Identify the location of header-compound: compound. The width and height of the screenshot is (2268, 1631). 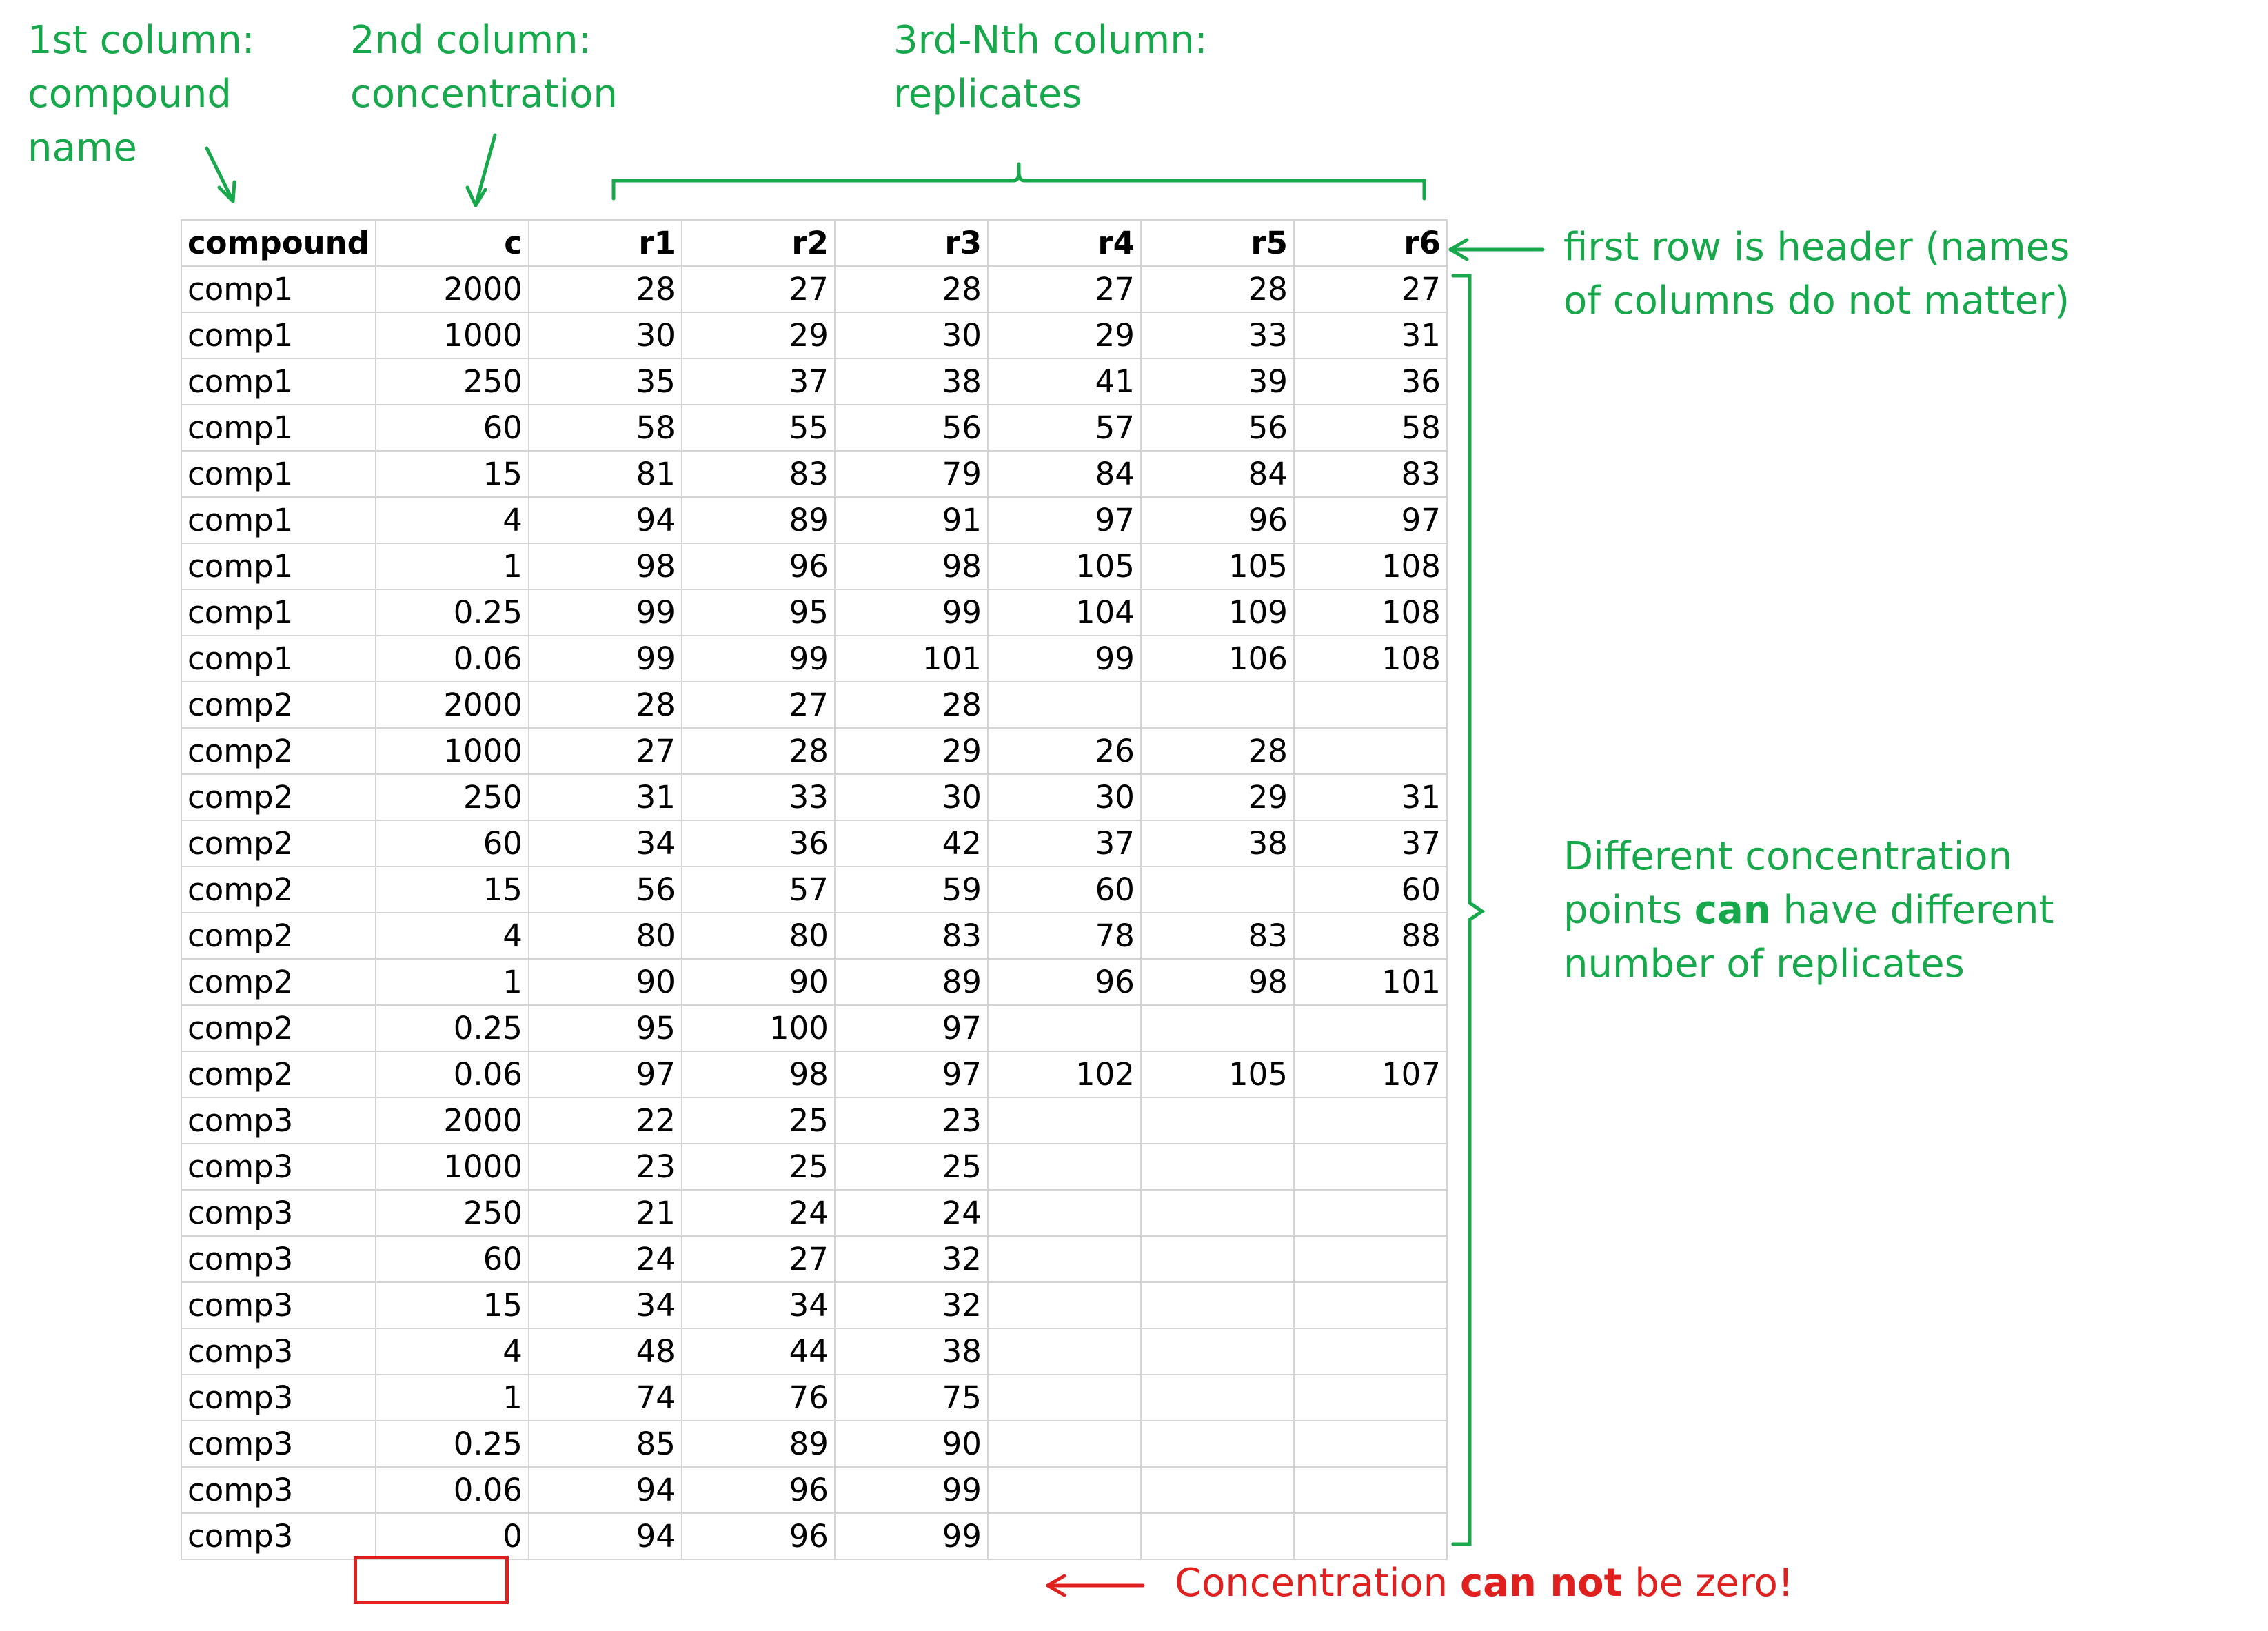
(278, 243).